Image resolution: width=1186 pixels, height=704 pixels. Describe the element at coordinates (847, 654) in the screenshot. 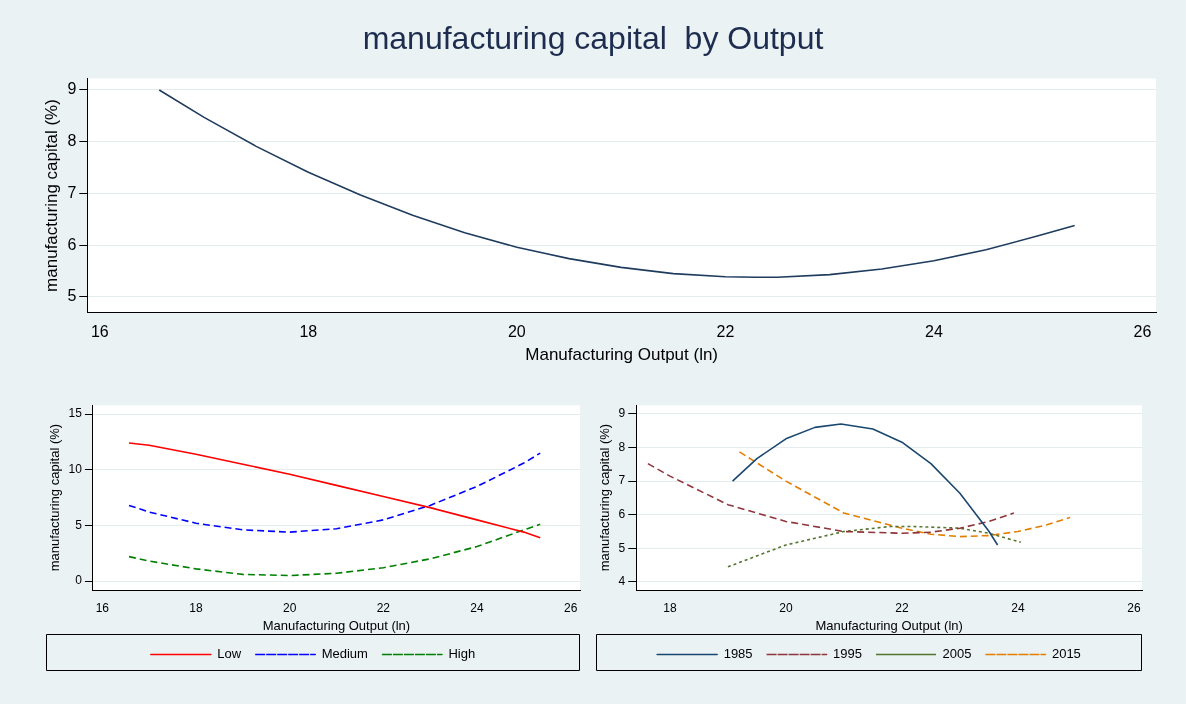

I see `legend-label: 1995` at that location.